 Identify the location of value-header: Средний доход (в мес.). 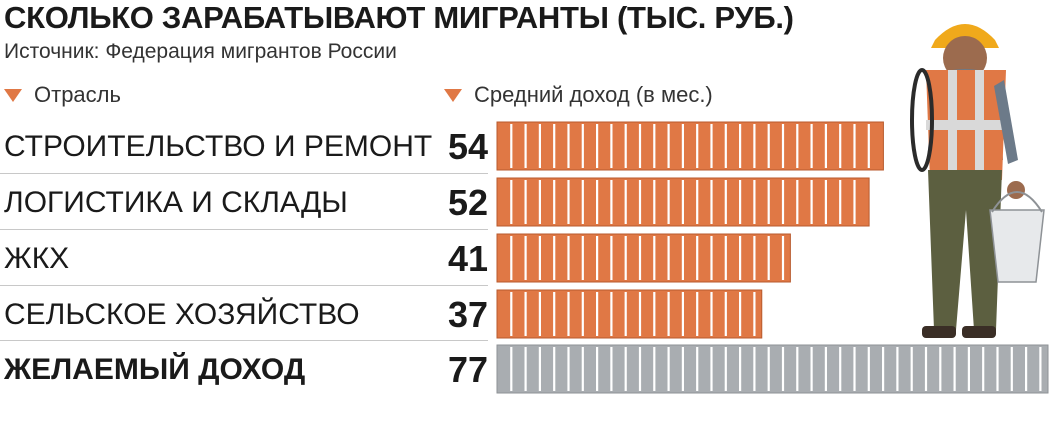
(578, 95).